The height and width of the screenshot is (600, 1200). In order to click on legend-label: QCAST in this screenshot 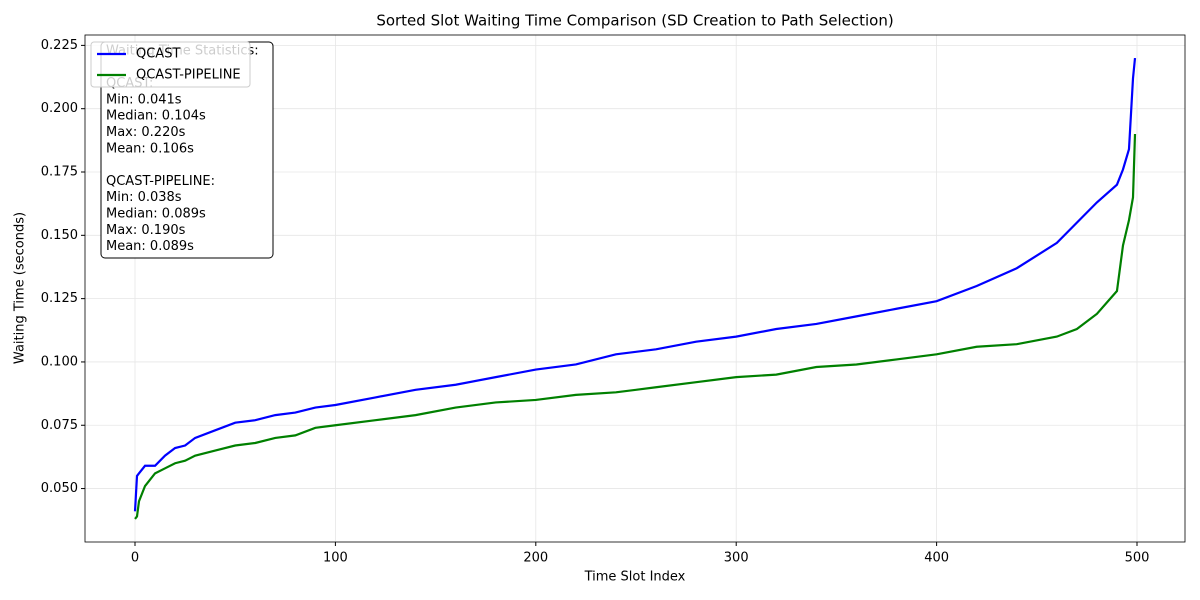, I will do `click(158, 54)`.